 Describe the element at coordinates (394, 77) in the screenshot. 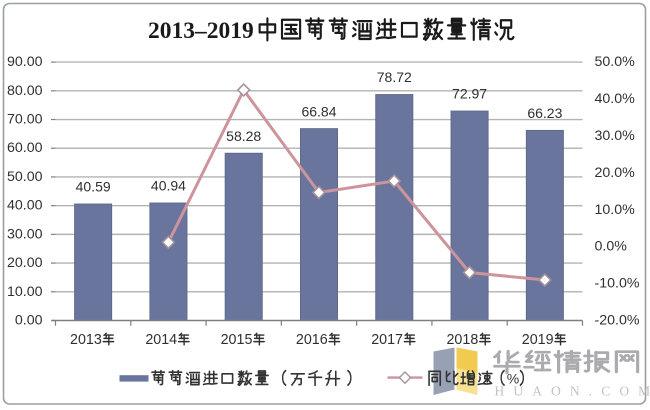

I see `svg-text: 78.72` at that location.